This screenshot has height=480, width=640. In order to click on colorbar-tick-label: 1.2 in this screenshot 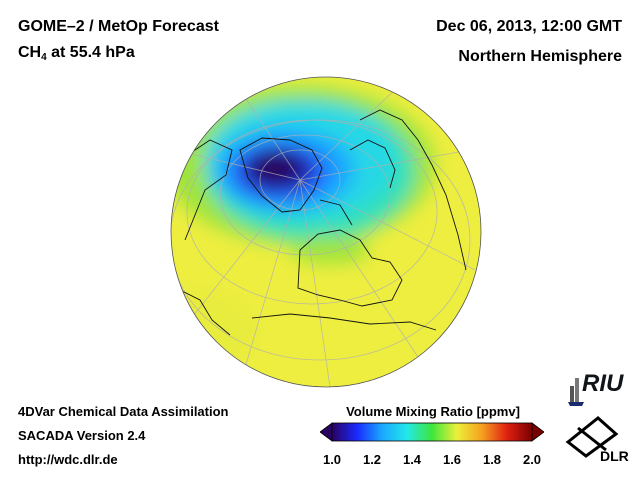, I will do `click(372, 459)`.